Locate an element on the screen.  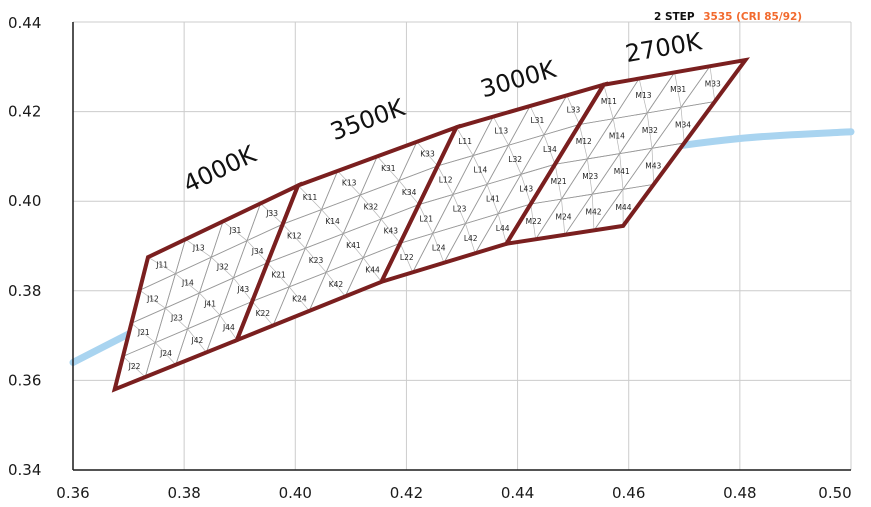
bin-label: K21 is located at coordinates (278, 274).